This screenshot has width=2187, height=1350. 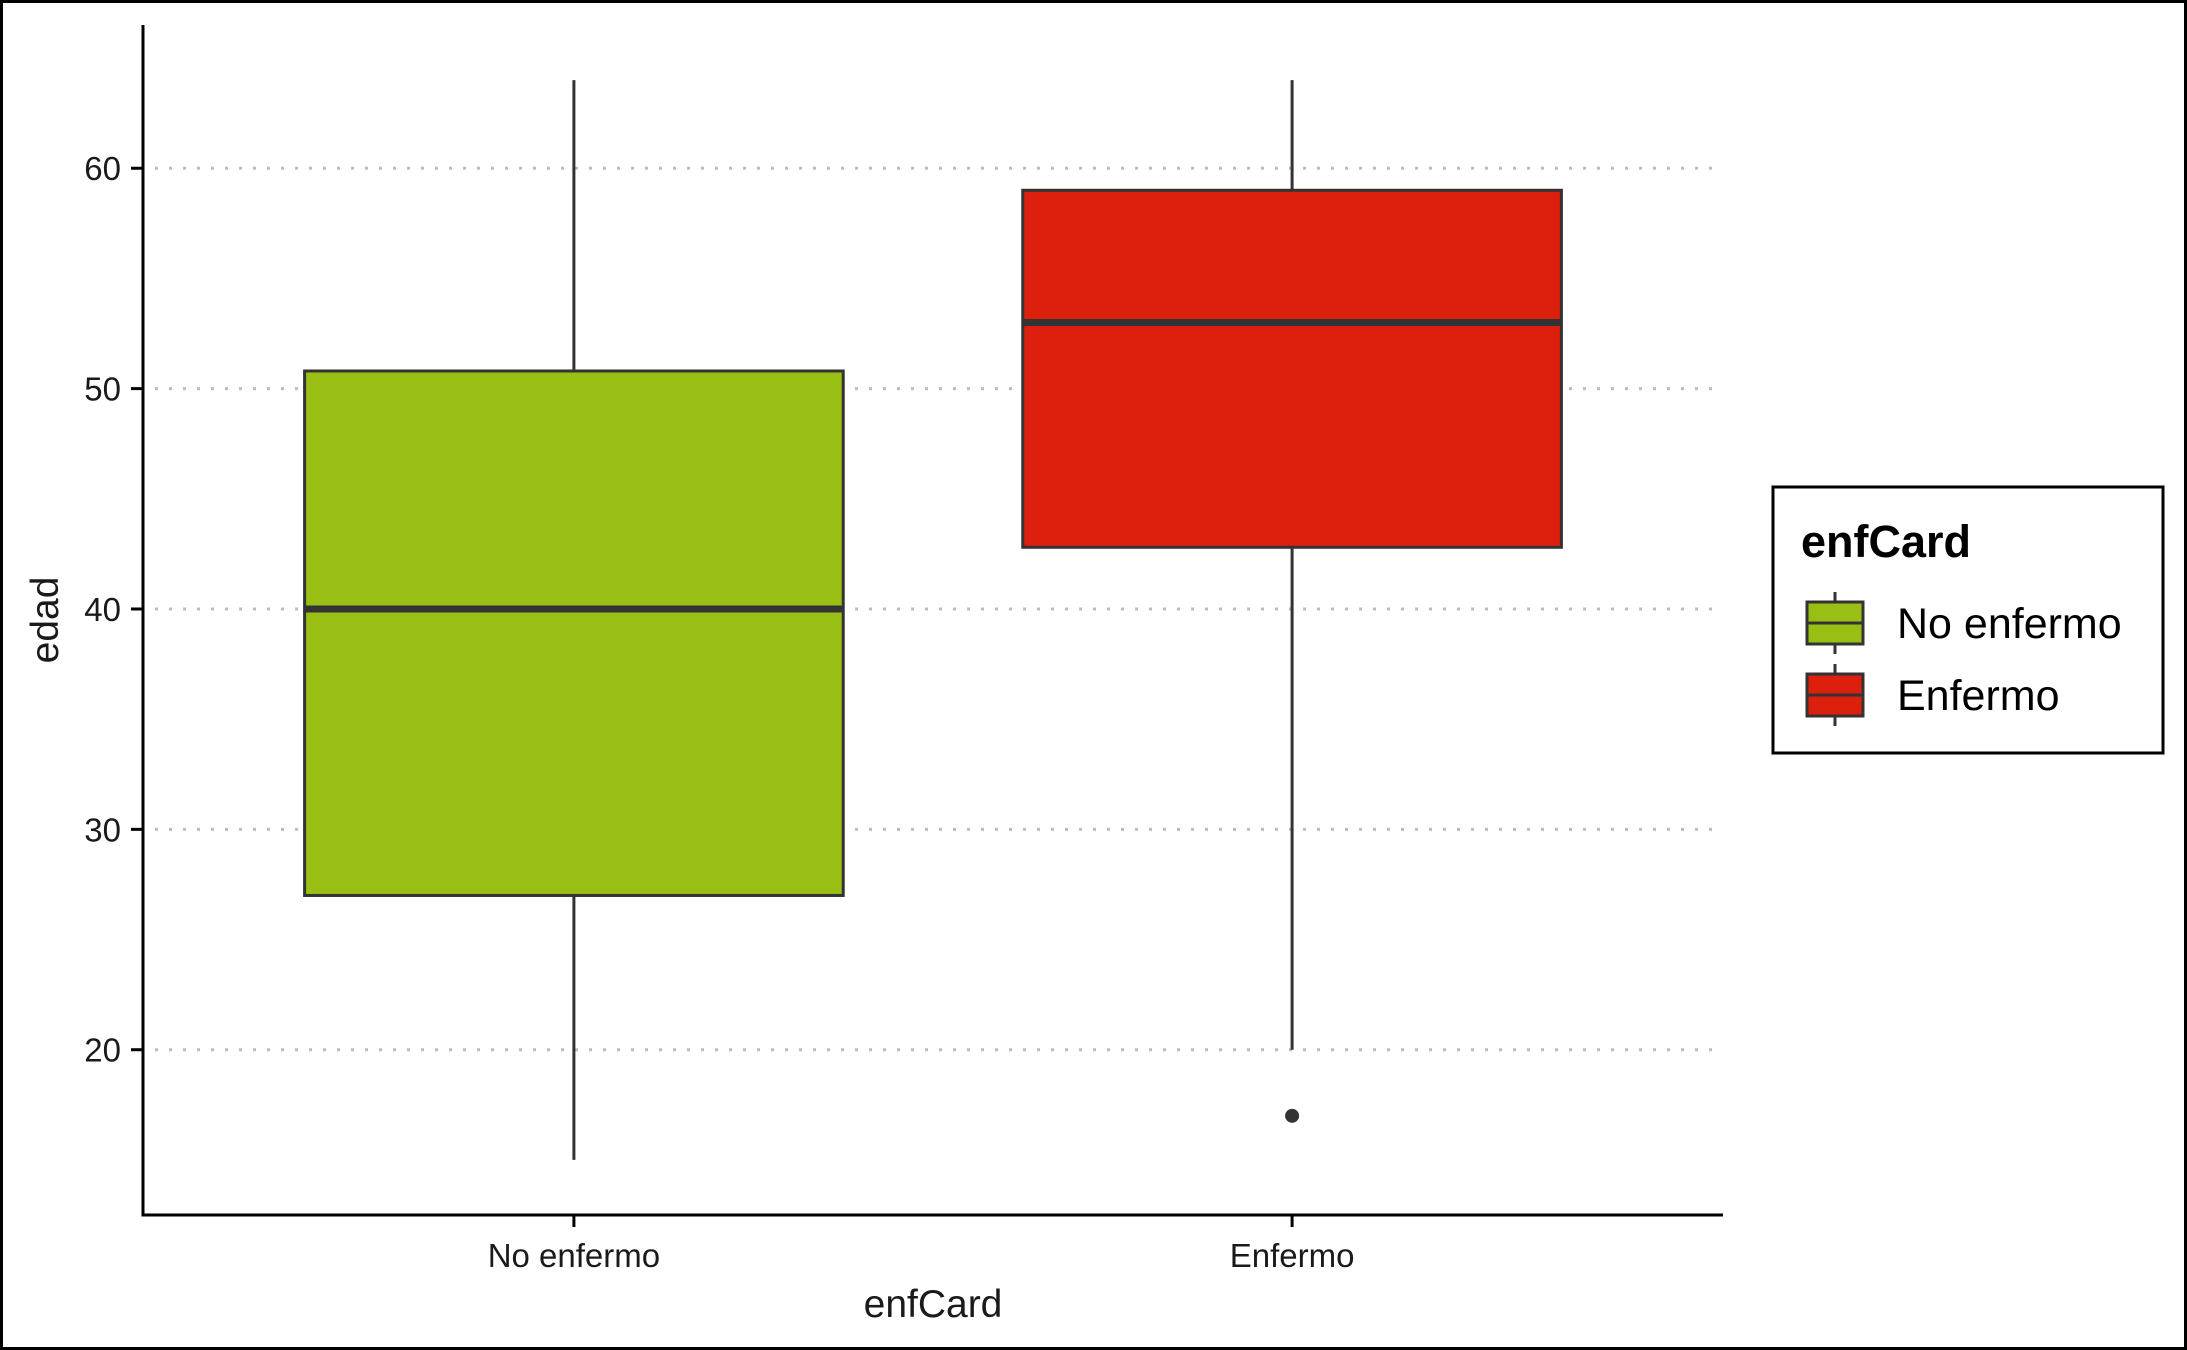 I want to click on x-axis-title: enfCard, so click(x=933, y=1304).